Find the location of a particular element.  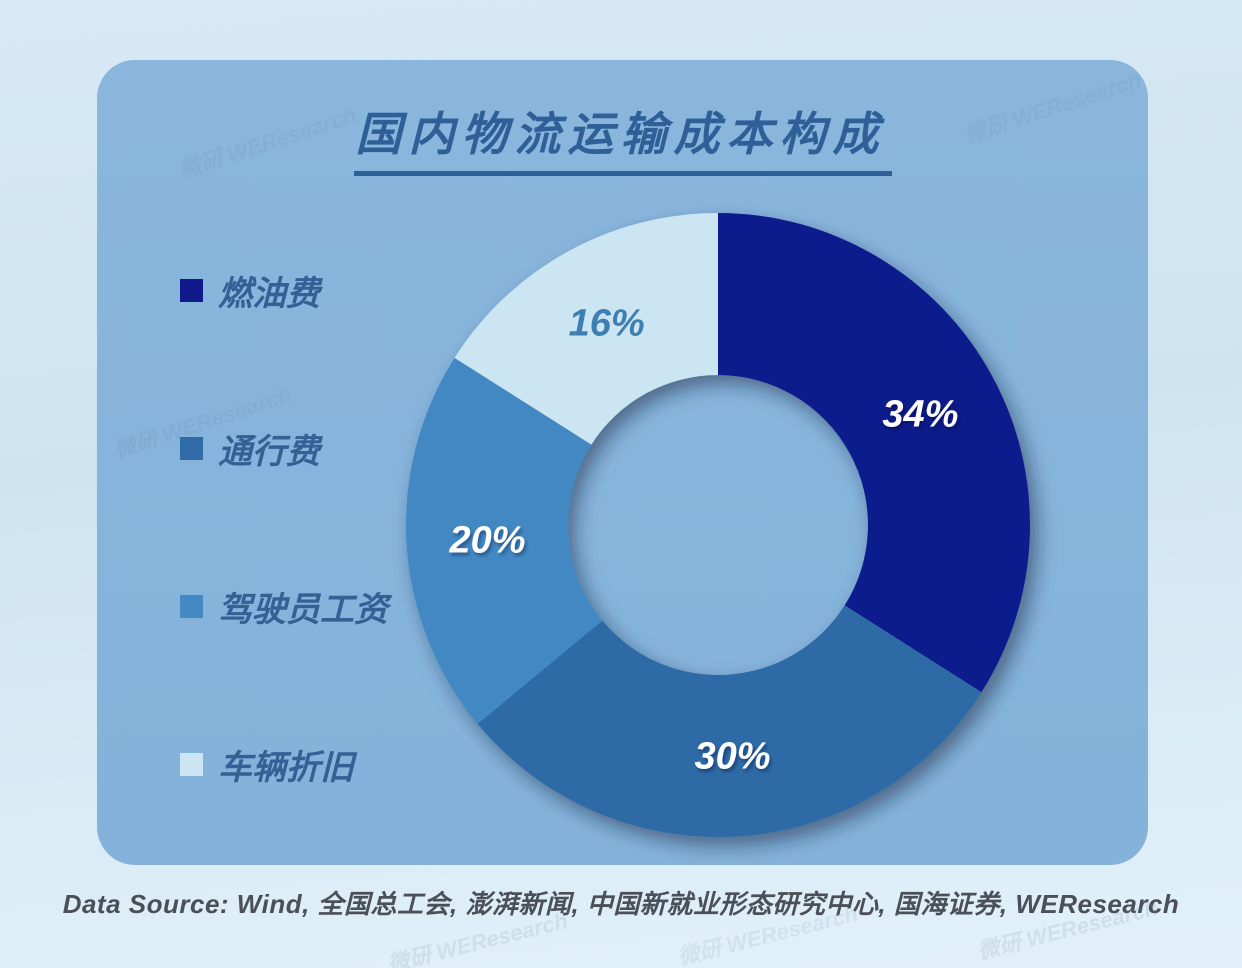

legend-item-3: 车辆折旧 is located at coordinates (284, 765).